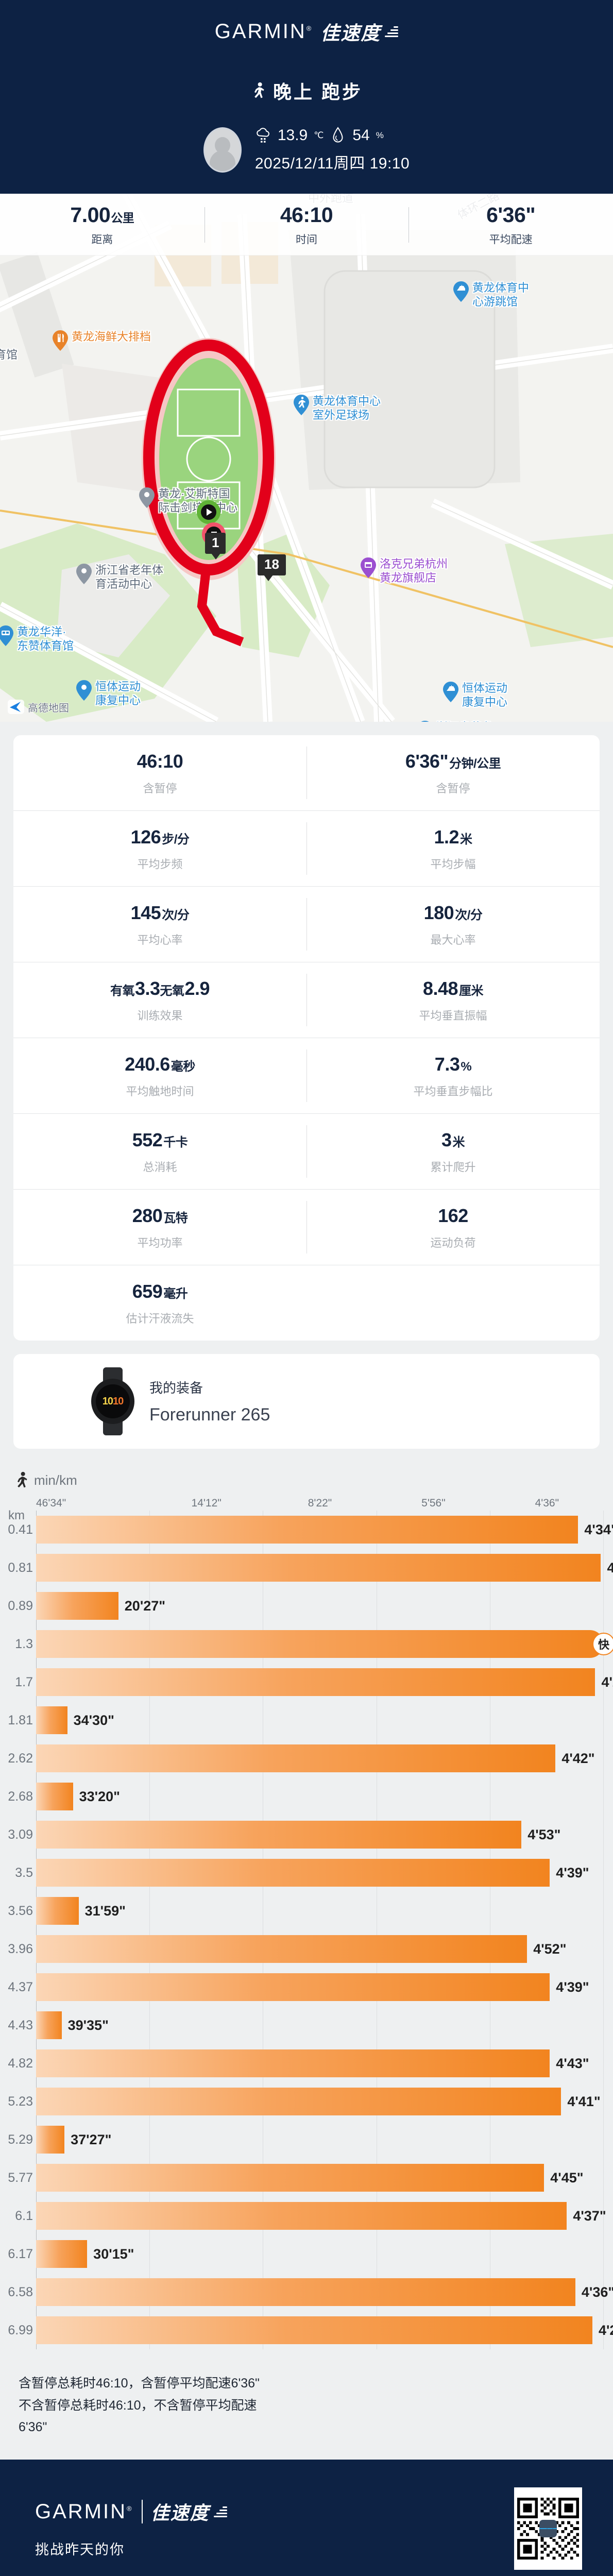  I want to click on split-pace-value: 4'43", so click(572, 2063).